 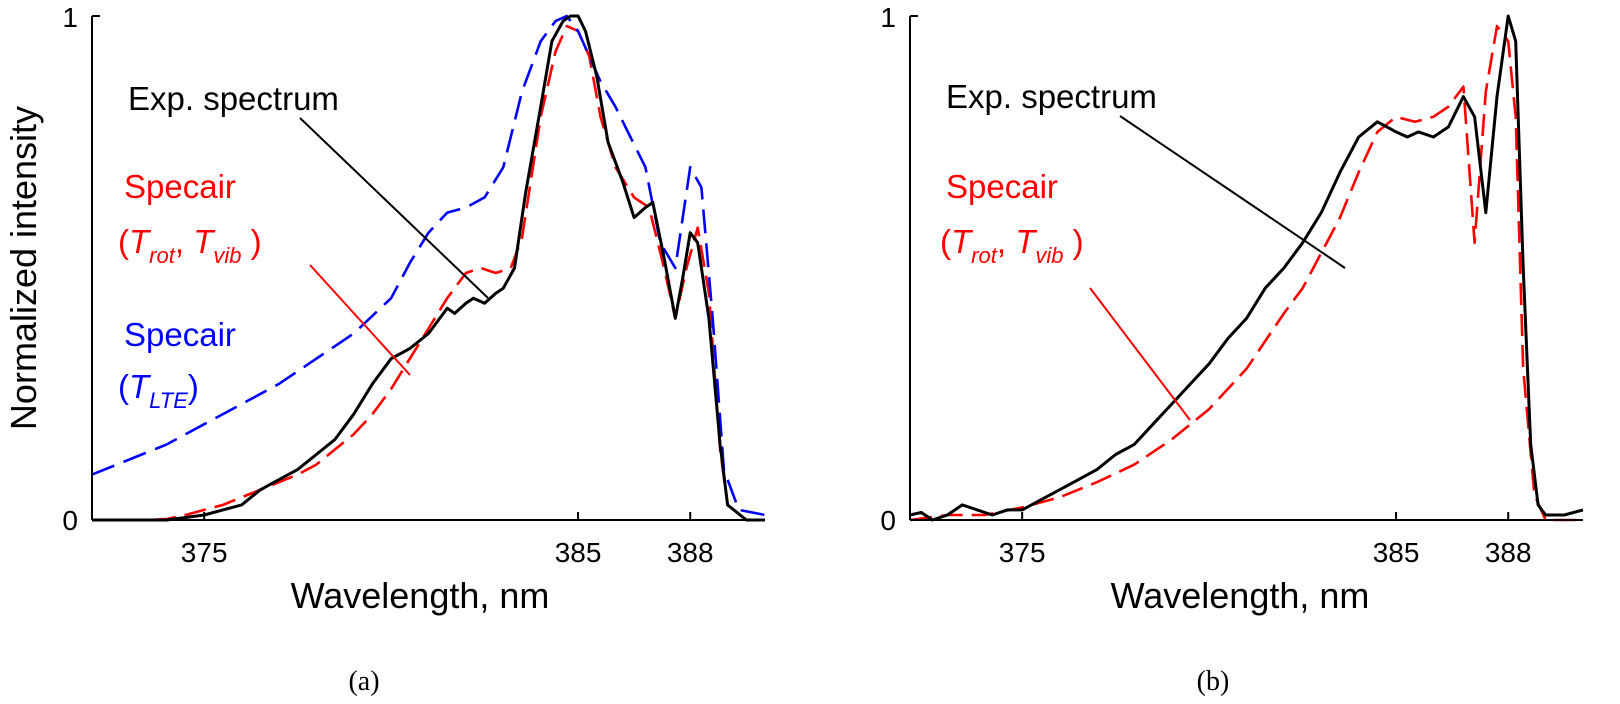 What do you see at coordinates (1012, 245) in the screenshot?
I see `panel-b-specair1-params: (Trot, Tvib )` at bounding box center [1012, 245].